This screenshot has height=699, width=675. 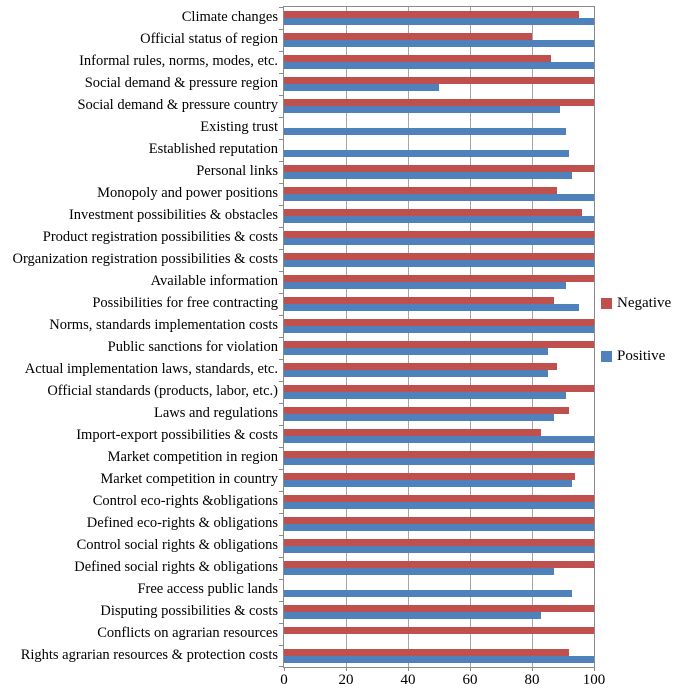 What do you see at coordinates (641, 356) in the screenshot?
I see `legend-label-positive: Positive` at bounding box center [641, 356].